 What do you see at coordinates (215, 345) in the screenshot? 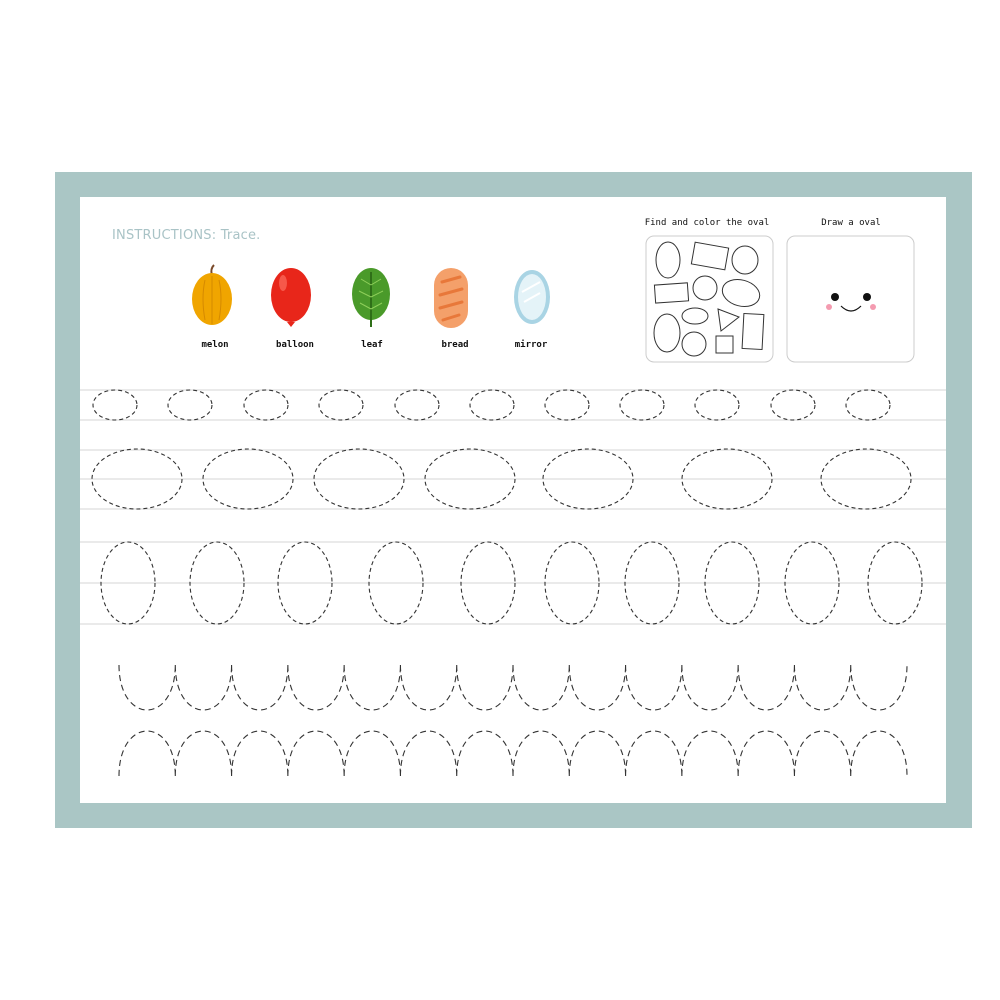
I see `picture-label-melon: melon` at bounding box center [215, 345].